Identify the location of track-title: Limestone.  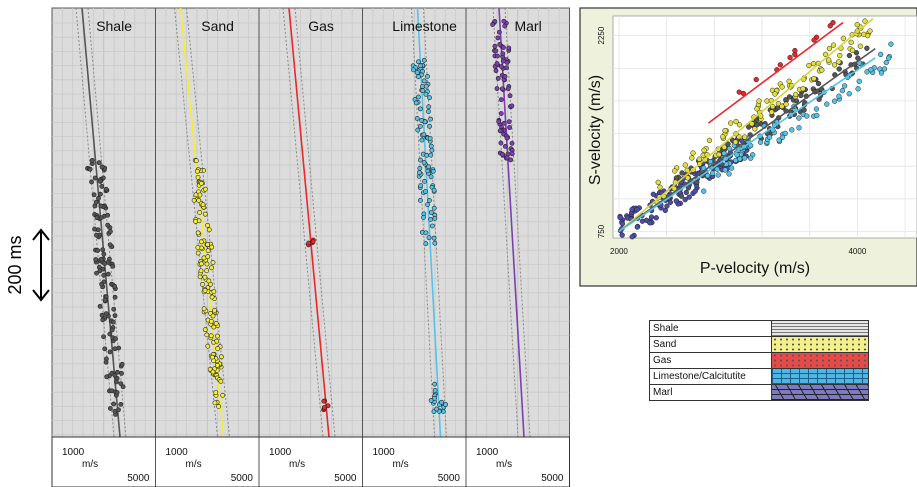
(424, 26).